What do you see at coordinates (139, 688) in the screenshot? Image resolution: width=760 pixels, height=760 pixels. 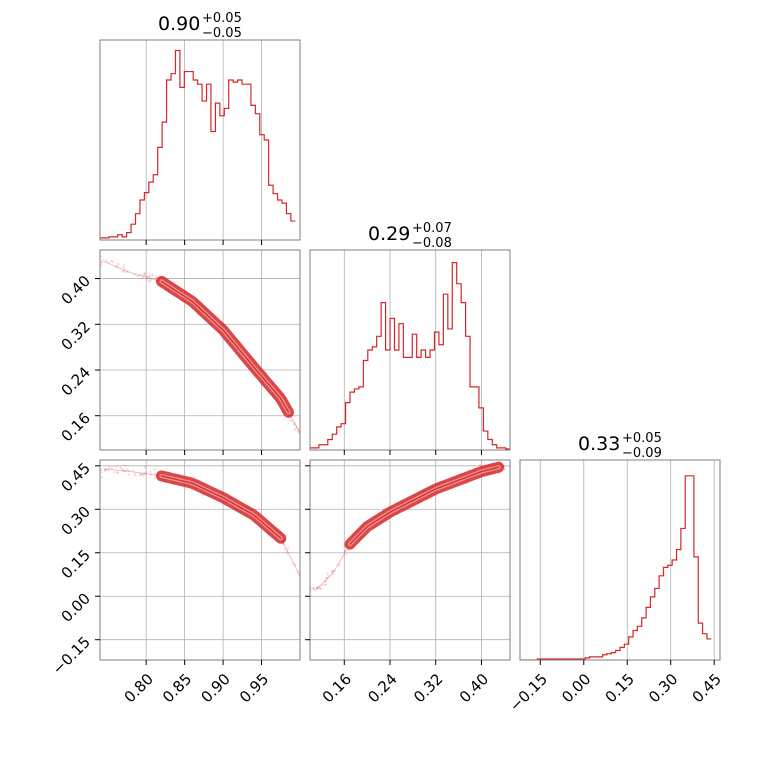 I see `x-tick-label: 0.80` at bounding box center [139, 688].